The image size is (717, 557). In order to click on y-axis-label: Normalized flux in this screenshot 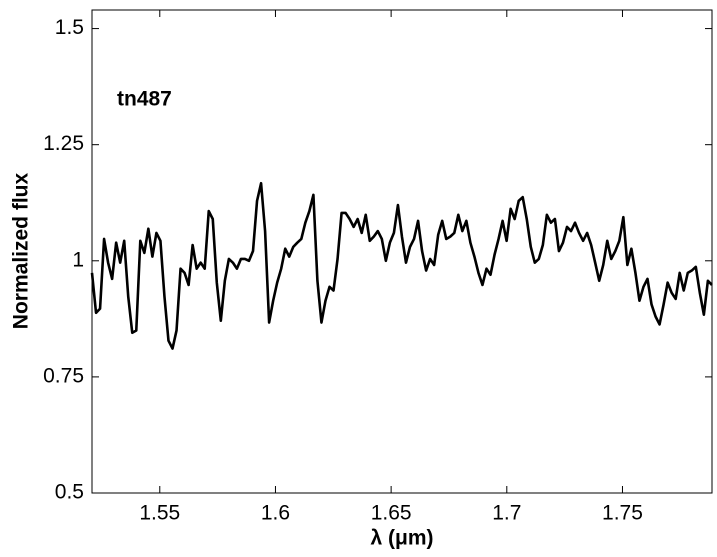, I will do `click(21, 251)`.